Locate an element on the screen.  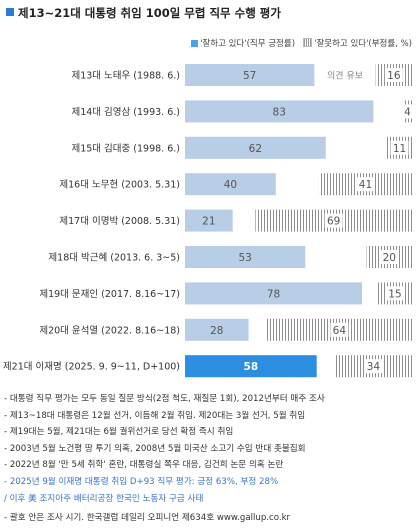
row-label: 제19대 문재인 (2017. 8.16~17) is located at coordinates (109, 294).